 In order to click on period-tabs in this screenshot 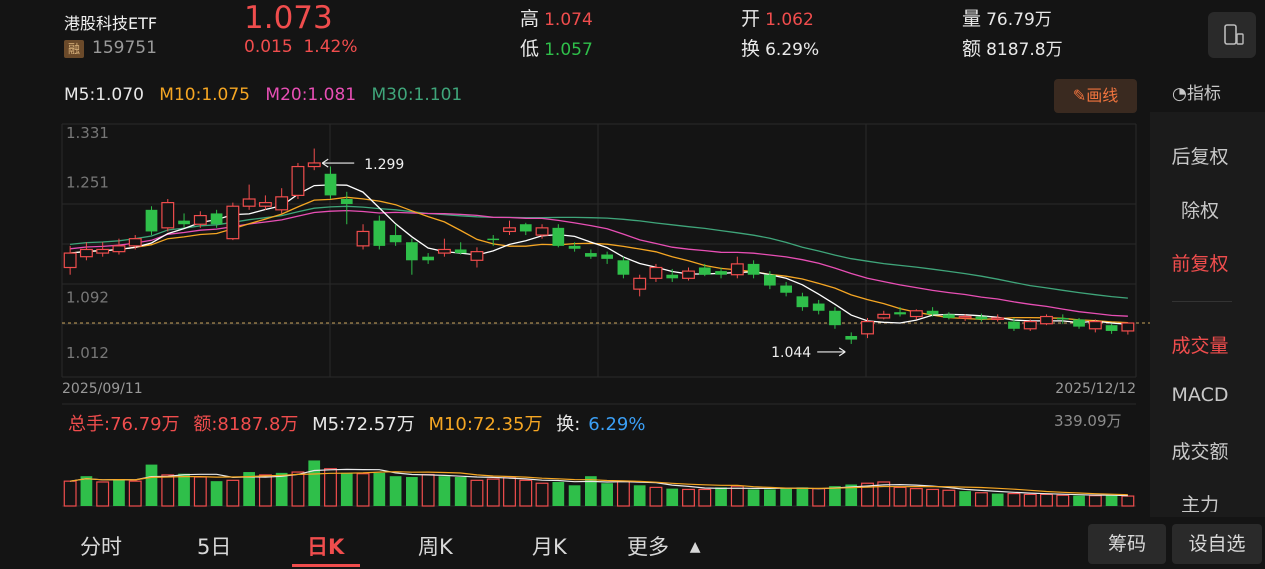, I will do `click(632, 543)`.